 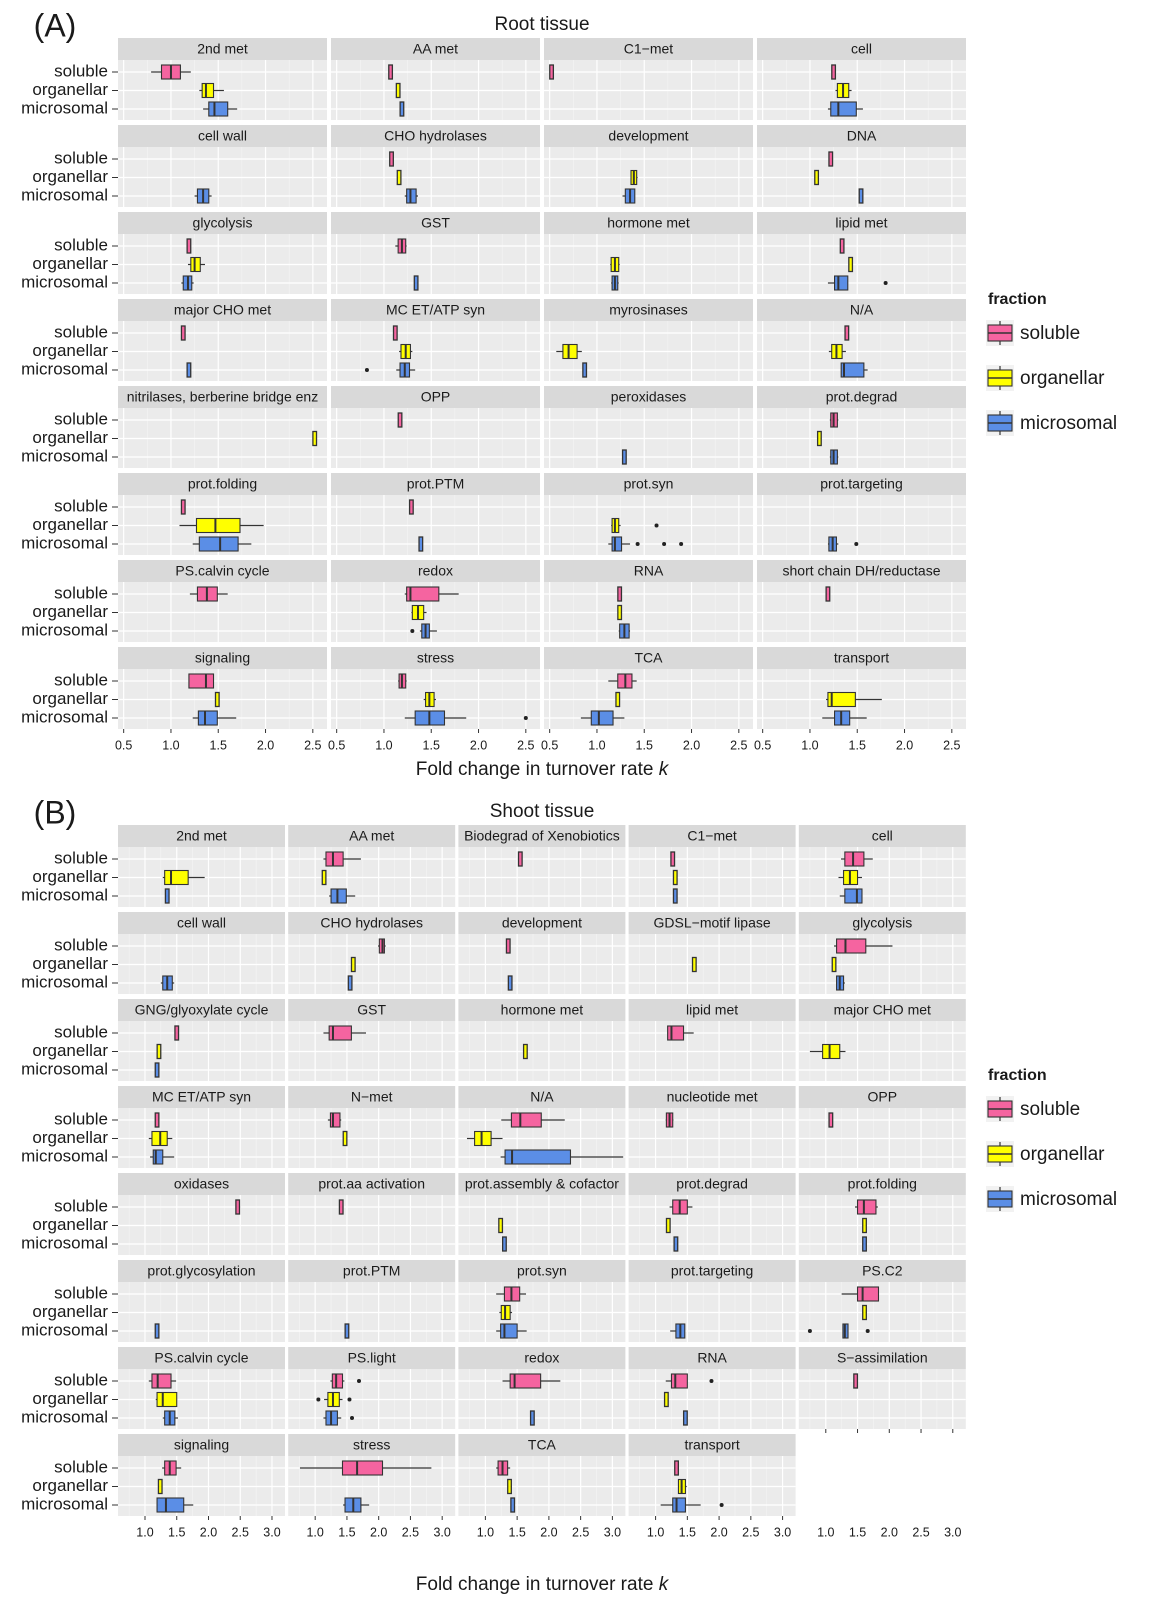 What do you see at coordinates (543, 1584) in the screenshot?
I see `x-axis-title: Fold change in turnover rate k` at bounding box center [543, 1584].